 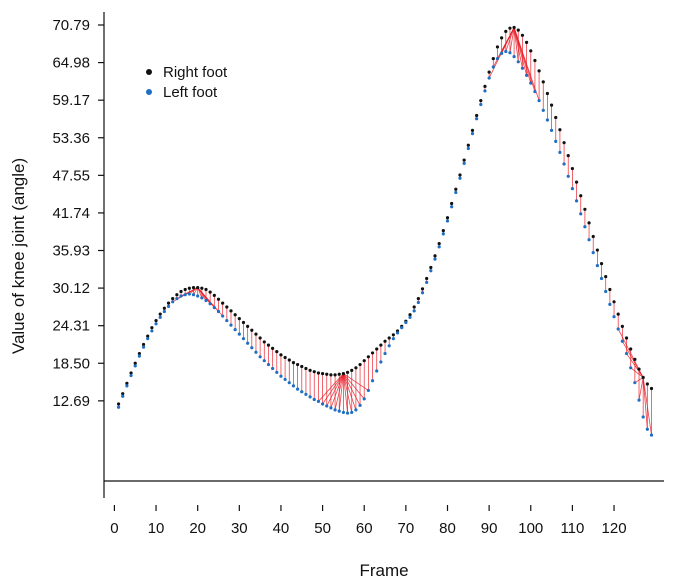 I want to click on x-tick-label: 0, so click(x=114, y=528).